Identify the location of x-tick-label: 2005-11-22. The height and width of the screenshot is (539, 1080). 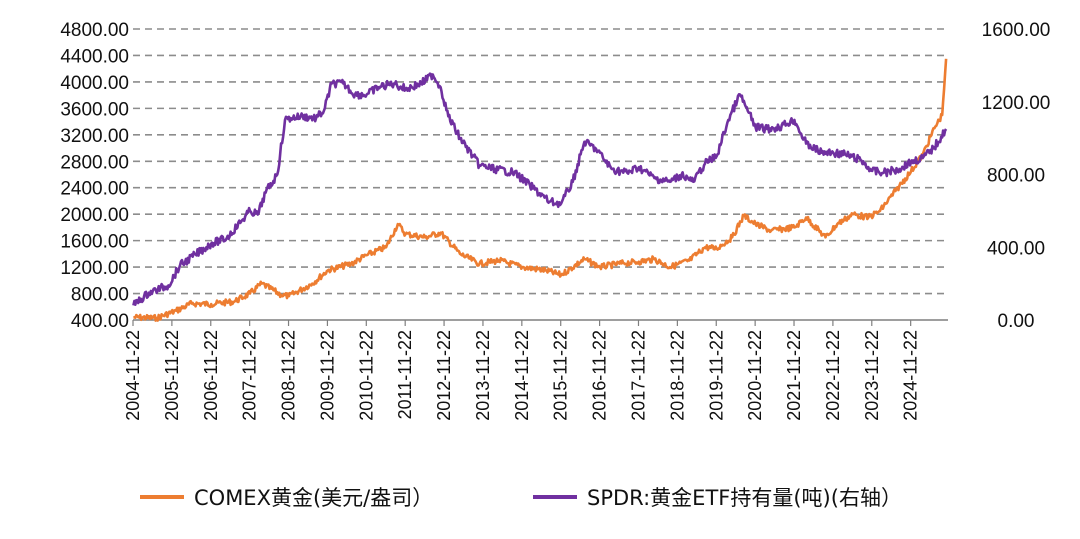
(172, 375).